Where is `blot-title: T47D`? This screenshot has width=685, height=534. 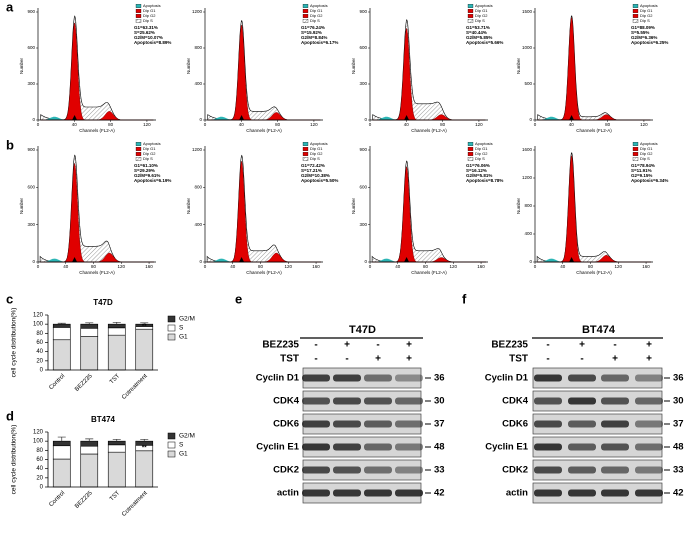 blot-title: T47D is located at coordinates (362, 330).